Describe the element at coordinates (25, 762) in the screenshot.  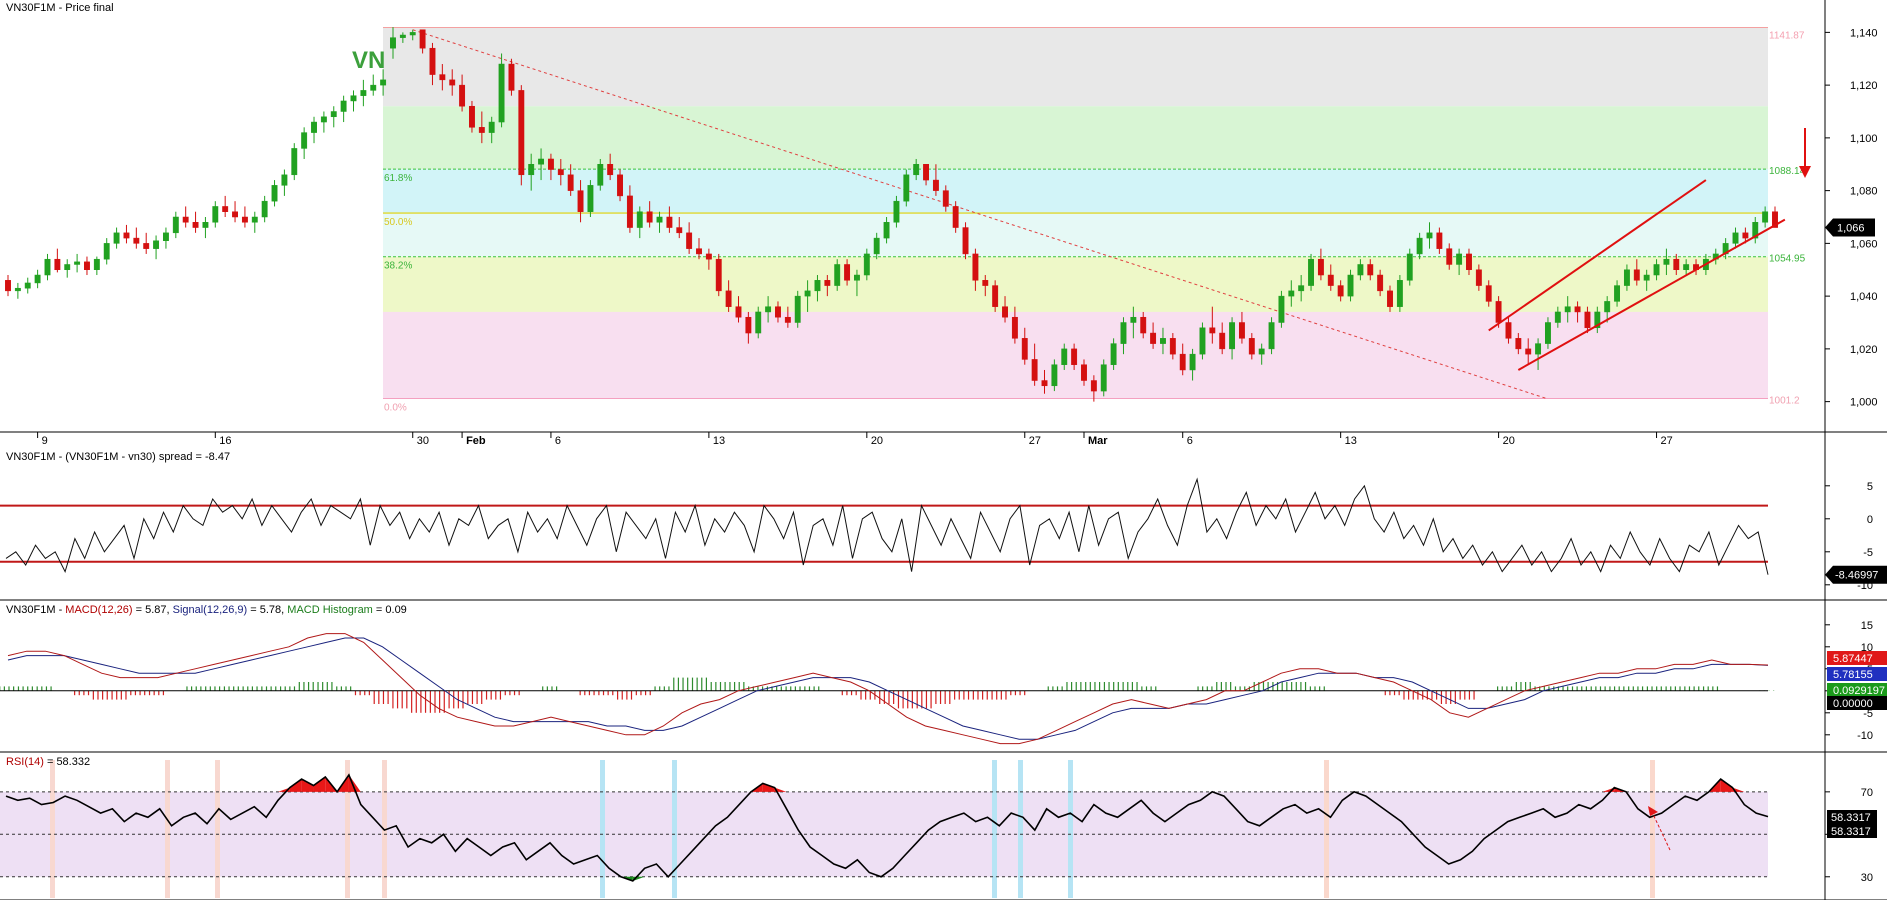
I see `rsi-title-name: RSI(14)` at that location.